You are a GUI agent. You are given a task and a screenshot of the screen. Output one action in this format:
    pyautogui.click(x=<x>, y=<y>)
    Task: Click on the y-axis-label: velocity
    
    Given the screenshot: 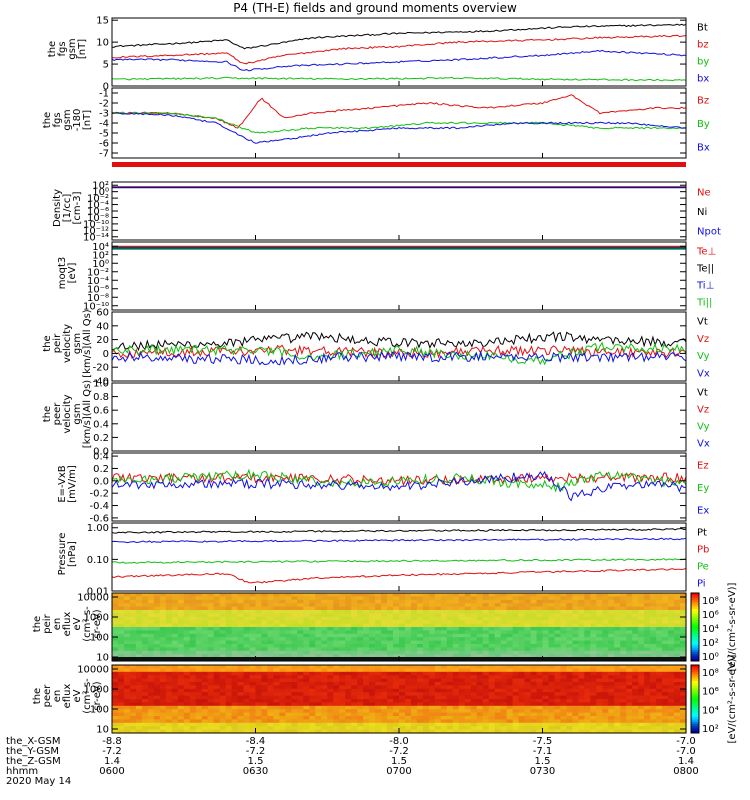 What is the action you would take?
    pyautogui.click(x=67, y=343)
    